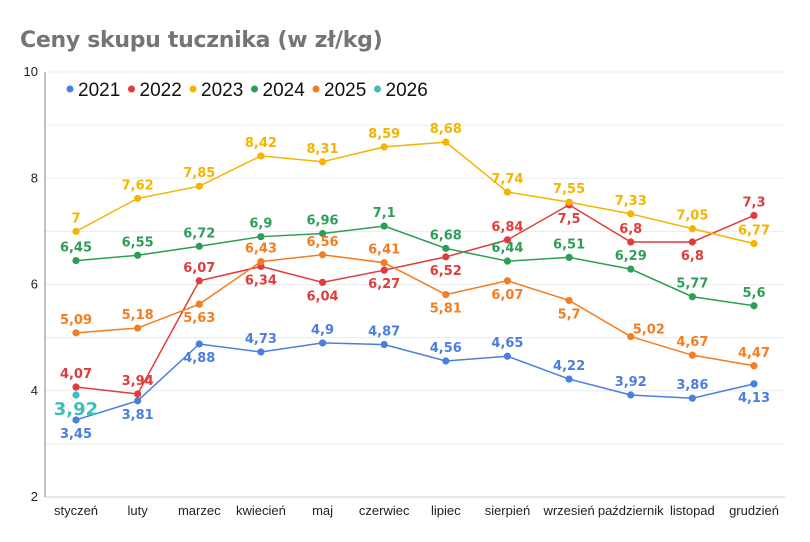  I want to click on data-label: 5,18, so click(138, 315).